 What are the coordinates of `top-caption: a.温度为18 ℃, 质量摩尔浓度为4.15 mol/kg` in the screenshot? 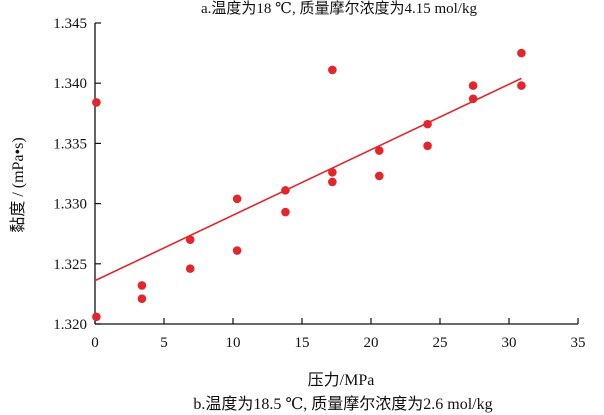 It's located at (339, 8).